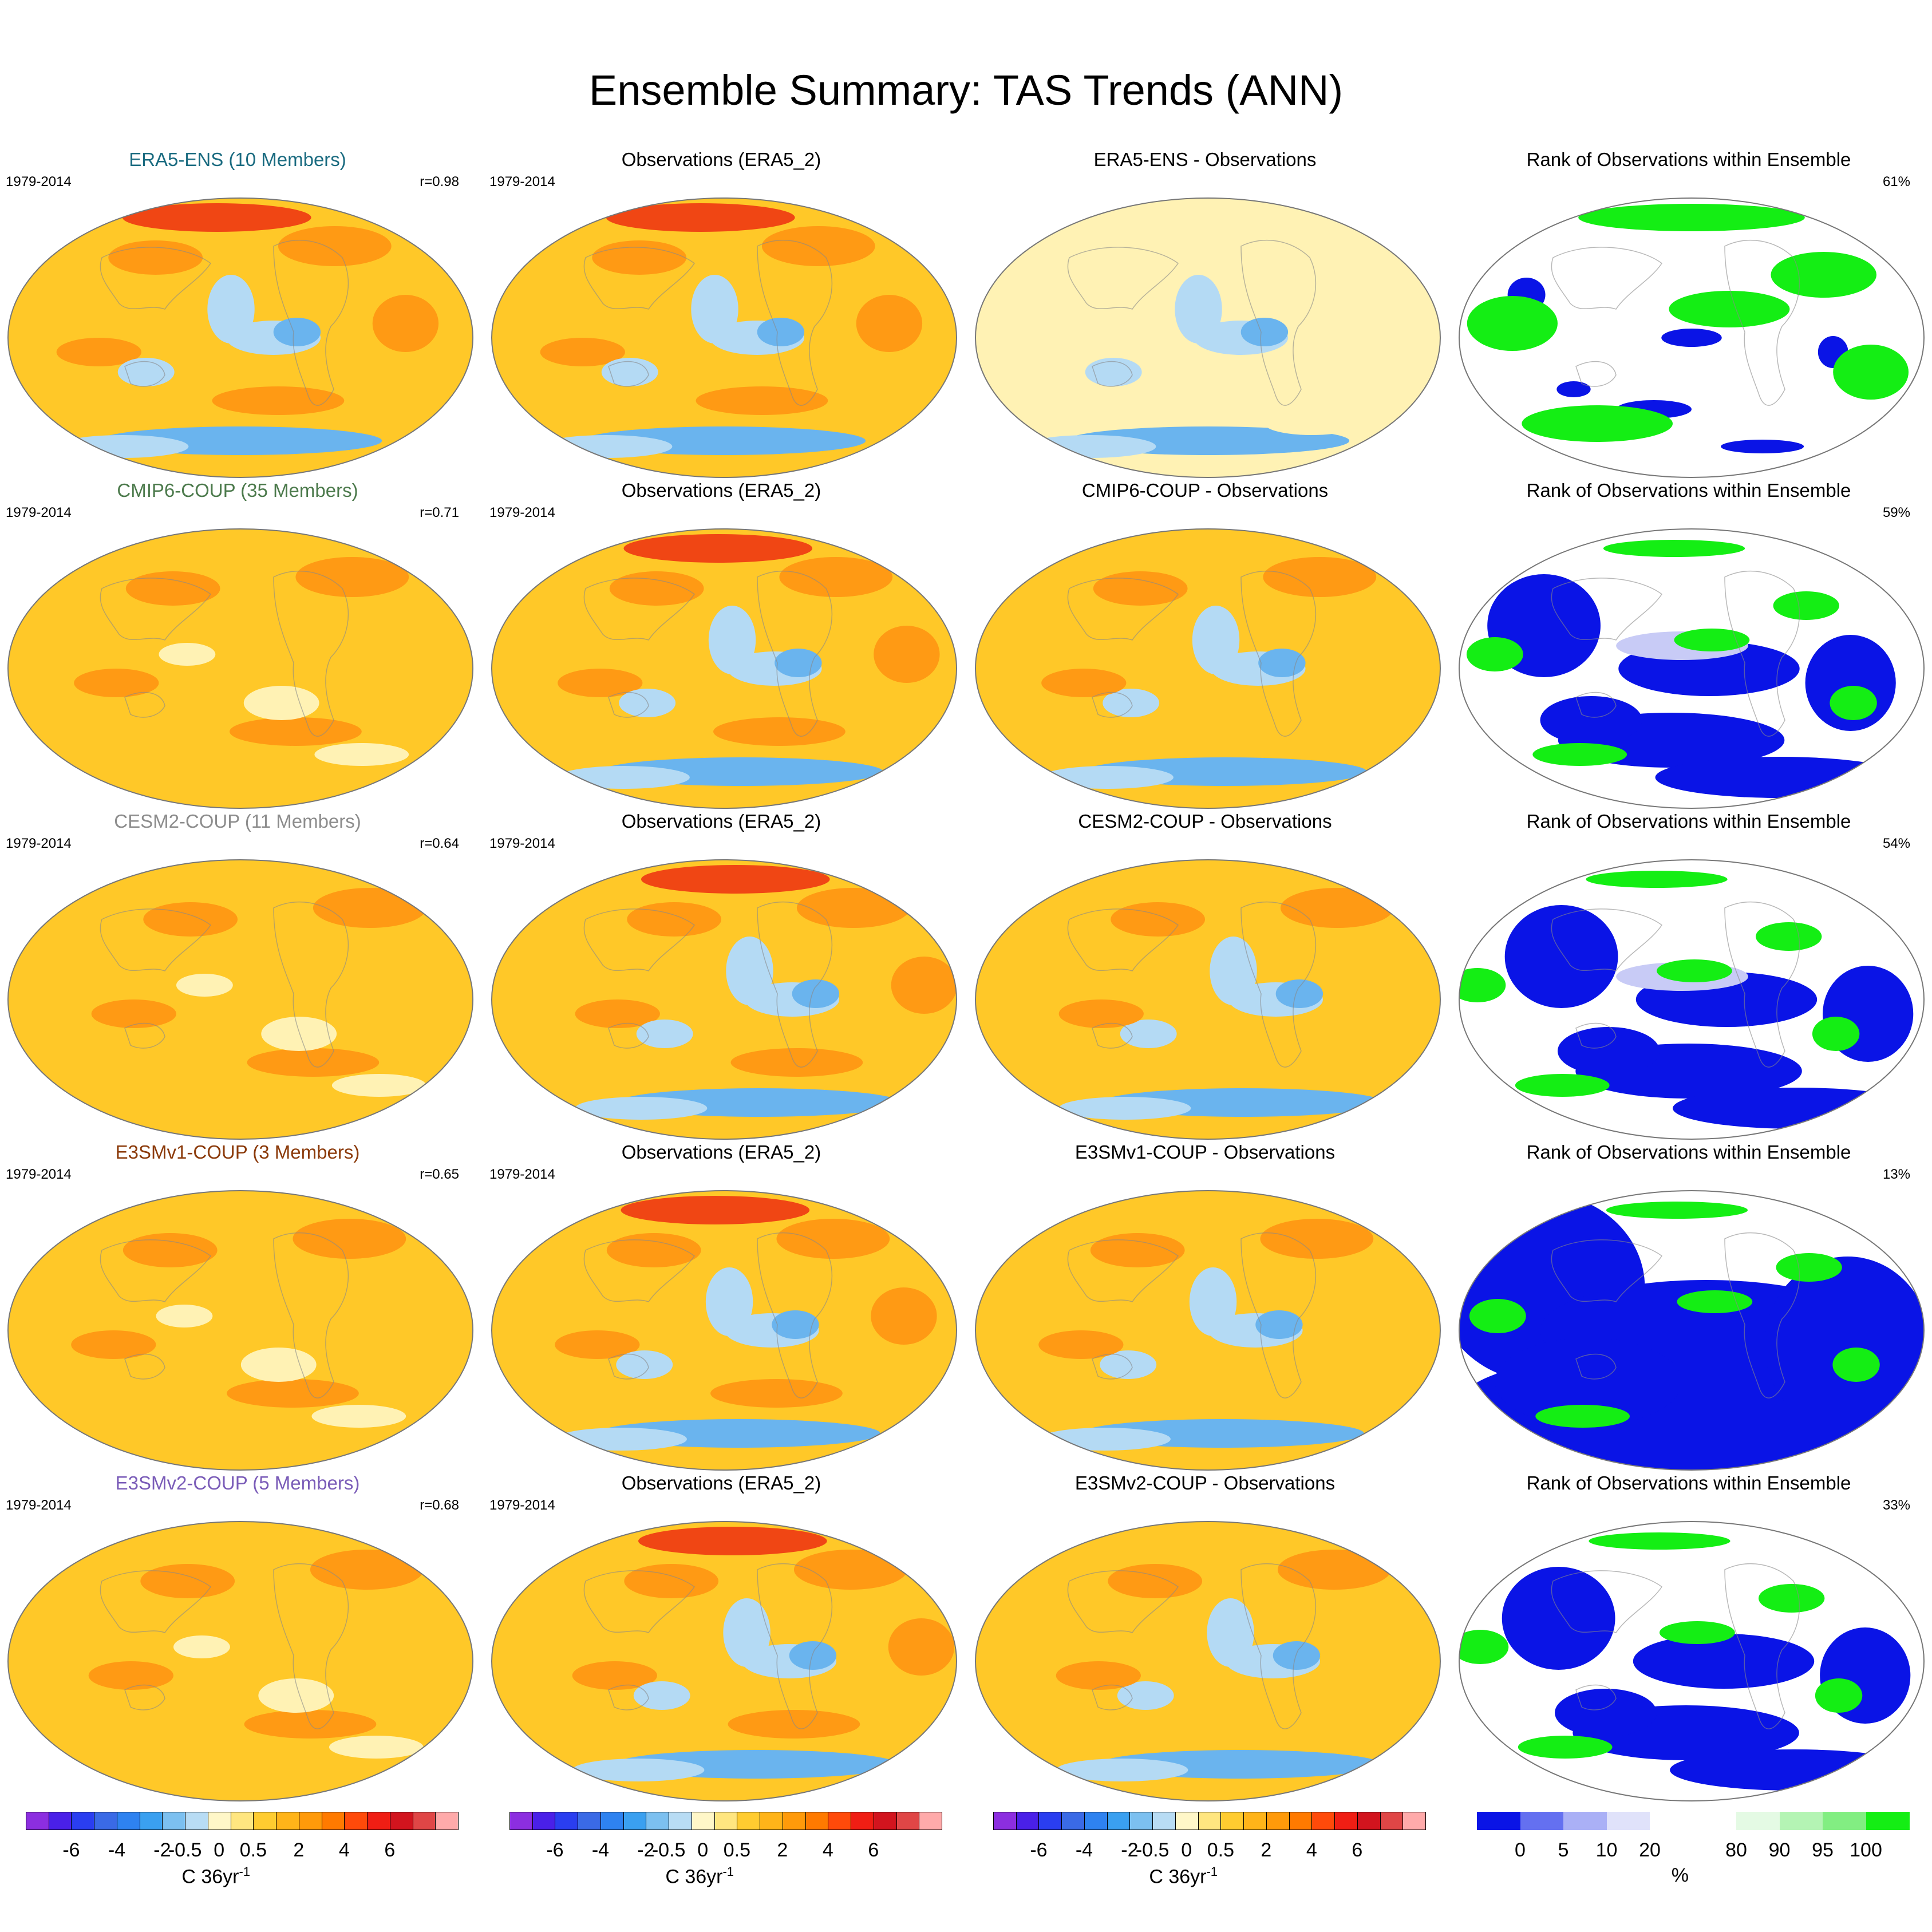  Describe the element at coordinates (219, 1850) in the screenshot. I see `colorbar-tick-label: 0` at that location.